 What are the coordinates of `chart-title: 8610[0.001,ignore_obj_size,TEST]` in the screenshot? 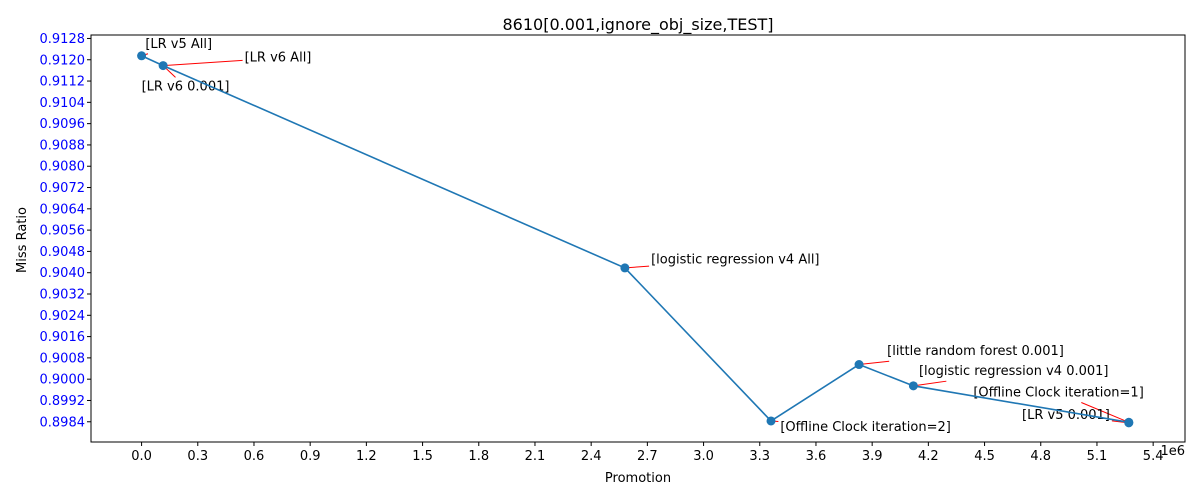 It's located at (637, 25).